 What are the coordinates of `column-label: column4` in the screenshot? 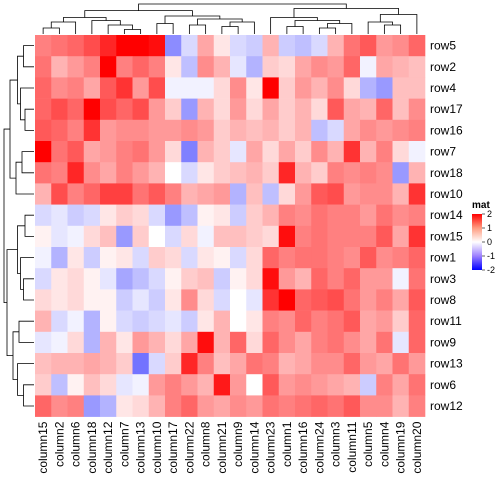 It's located at (384, 444).